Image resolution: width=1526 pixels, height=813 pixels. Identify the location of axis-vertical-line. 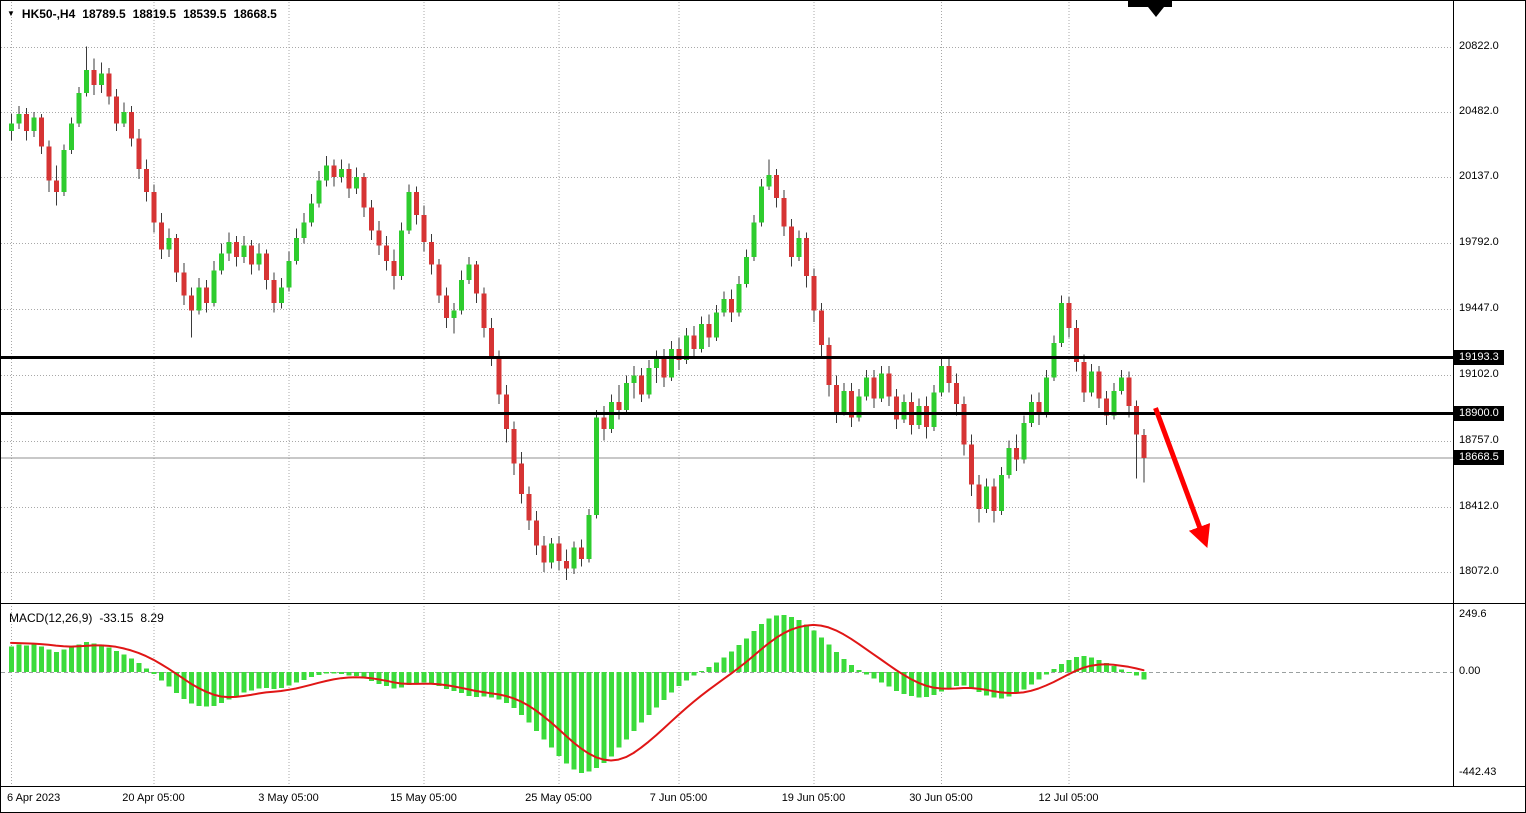
(1453, 393).